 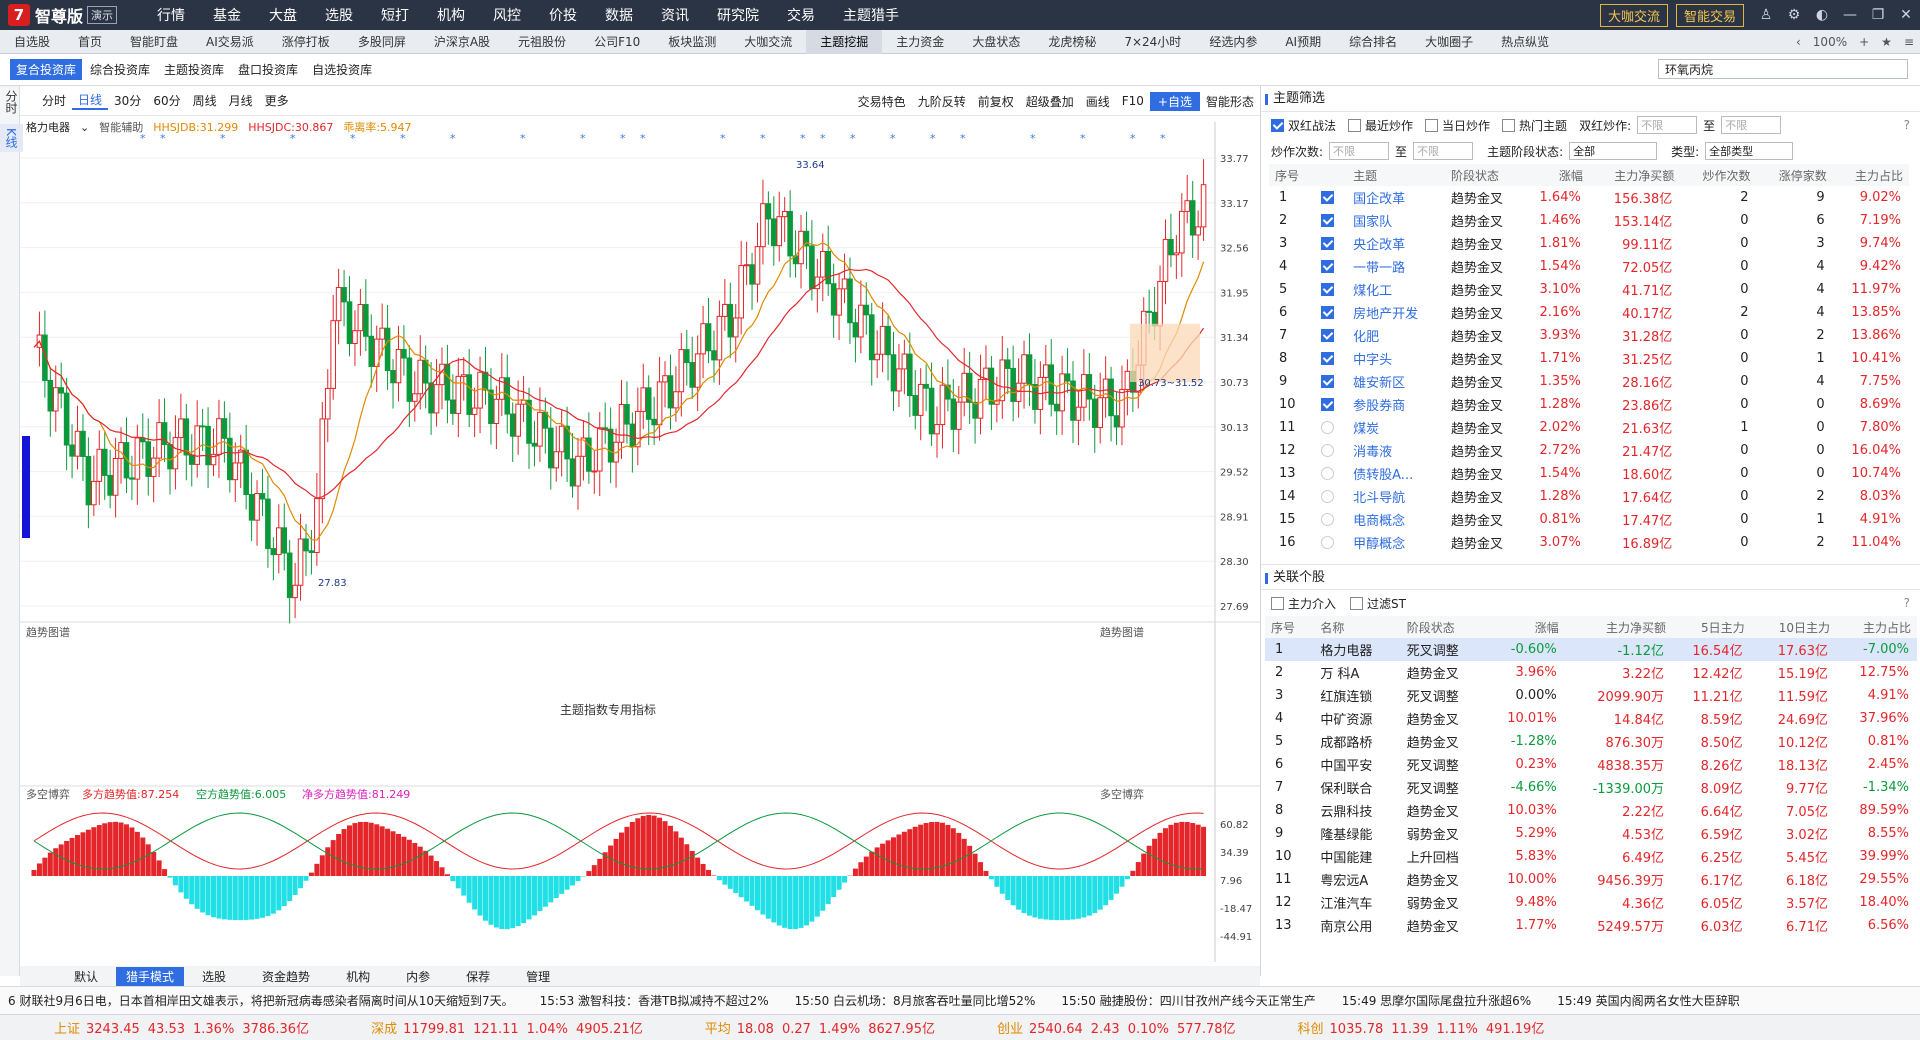 What do you see at coordinates (1292, 175) in the screenshot?
I see `theme-header-cell: 序号` at bounding box center [1292, 175].